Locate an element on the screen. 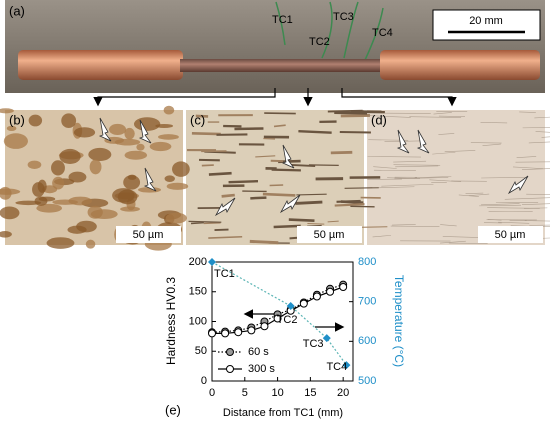  y-tick-label: 100 is located at coordinates (198, 321).